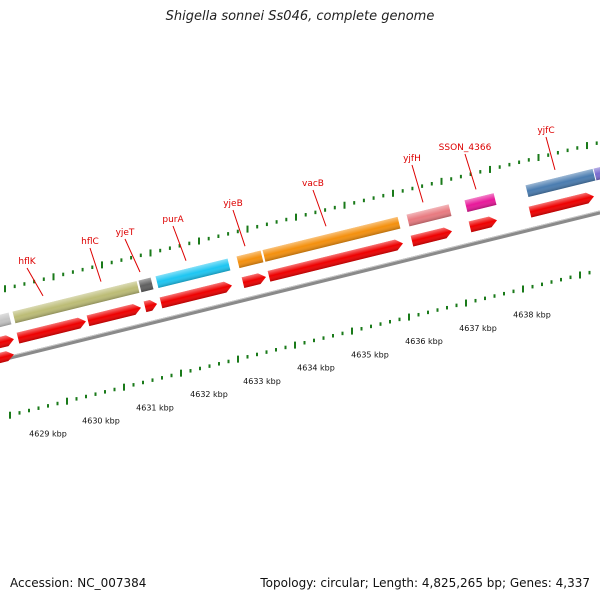  I want to click on gene-yjfH, so click(429, 215).